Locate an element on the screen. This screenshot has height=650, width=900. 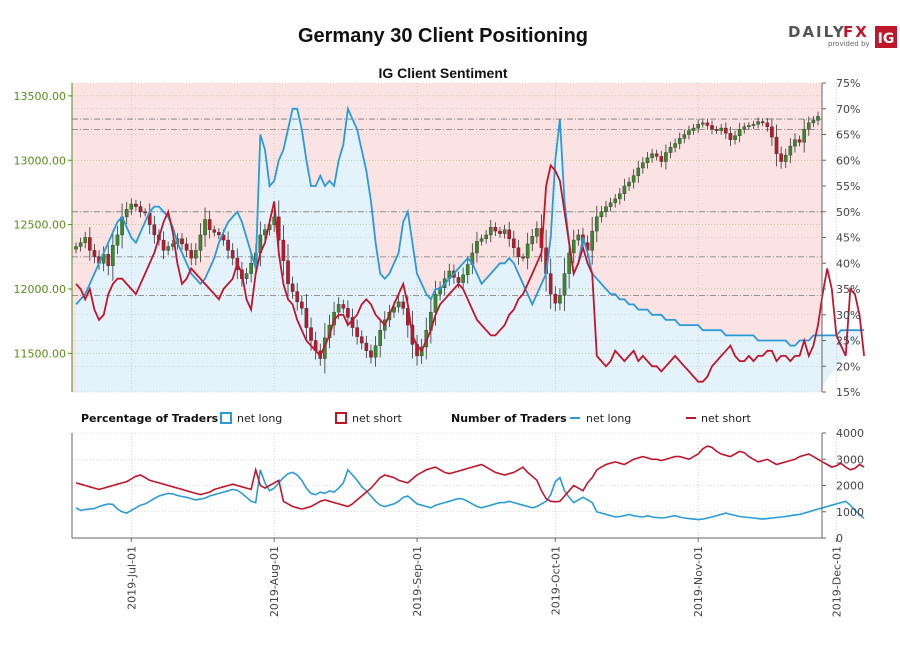
chart-subtitle: IG Client Sentiment is located at coordinates (442, 73).